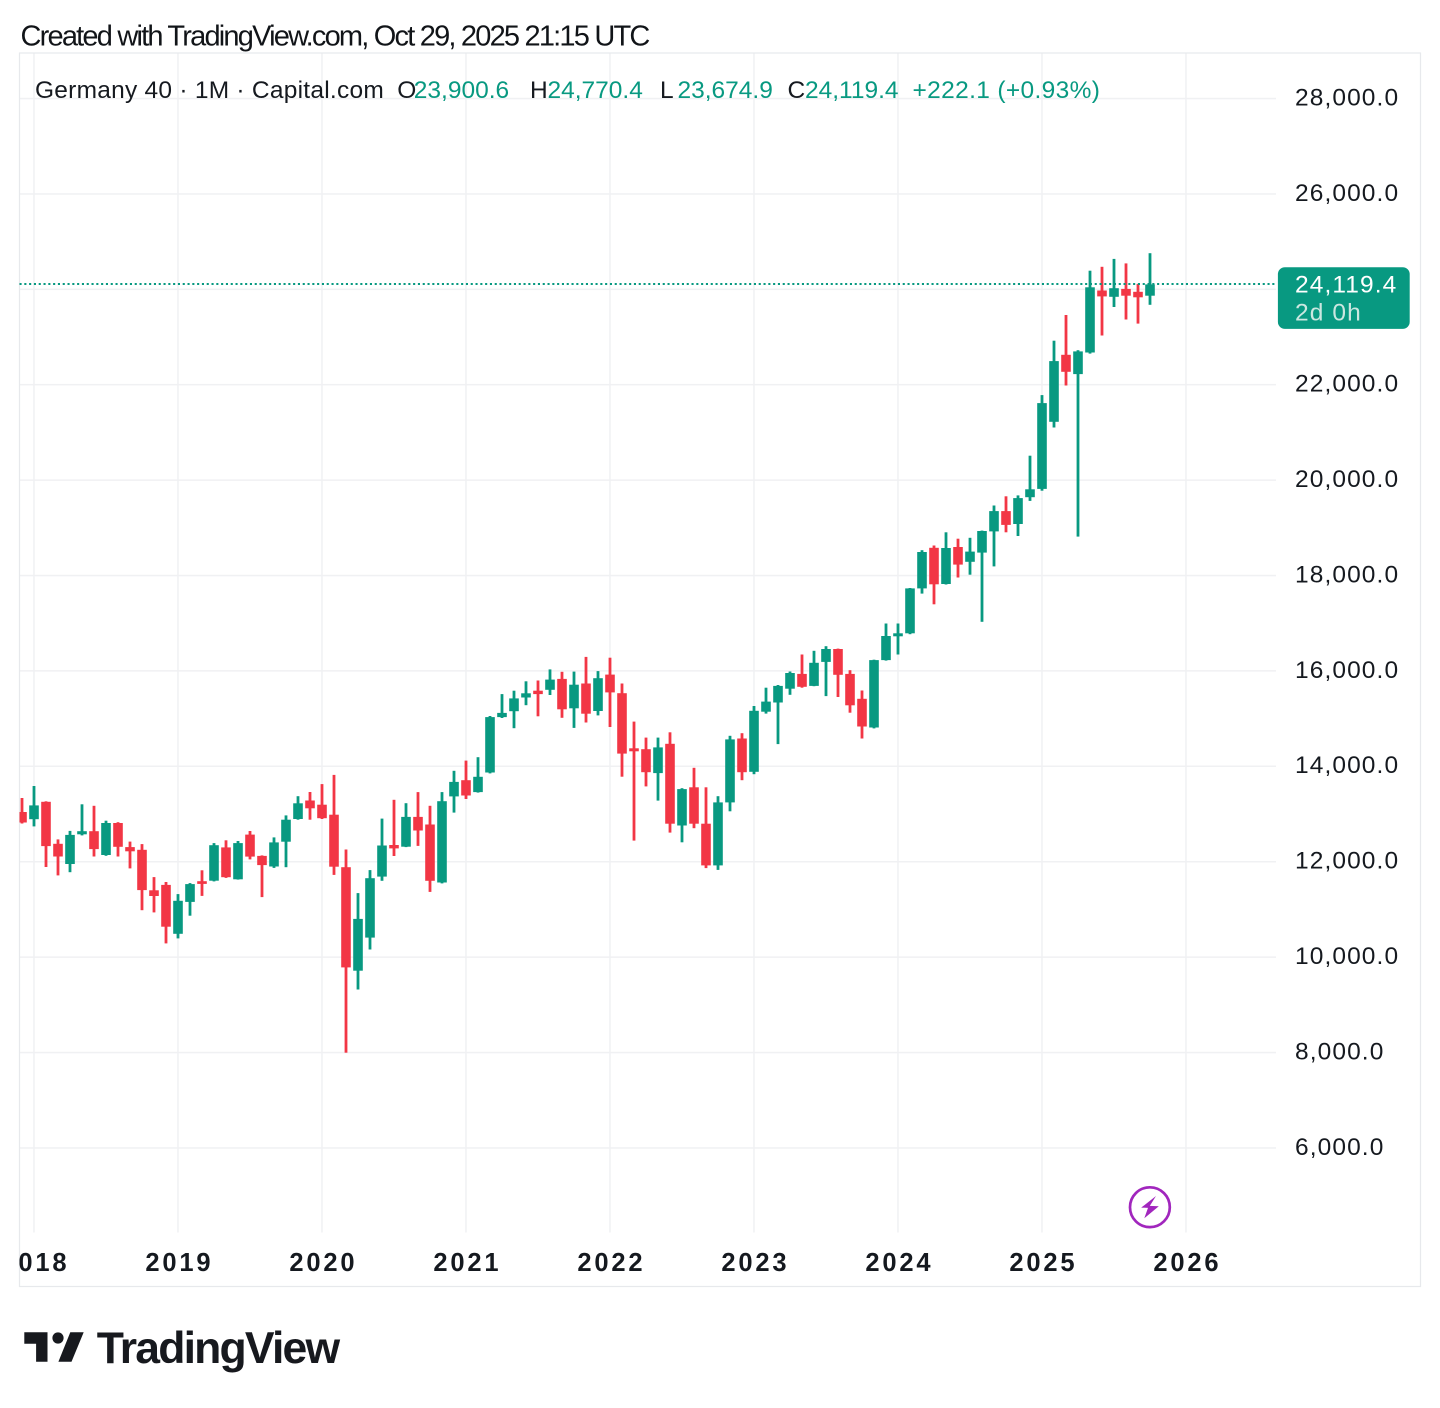 The width and height of the screenshot is (1440, 1408). What do you see at coordinates (611, 1263) in the screenshot?
I see `svg-text: 2022` at bounding box center [611, 1263].